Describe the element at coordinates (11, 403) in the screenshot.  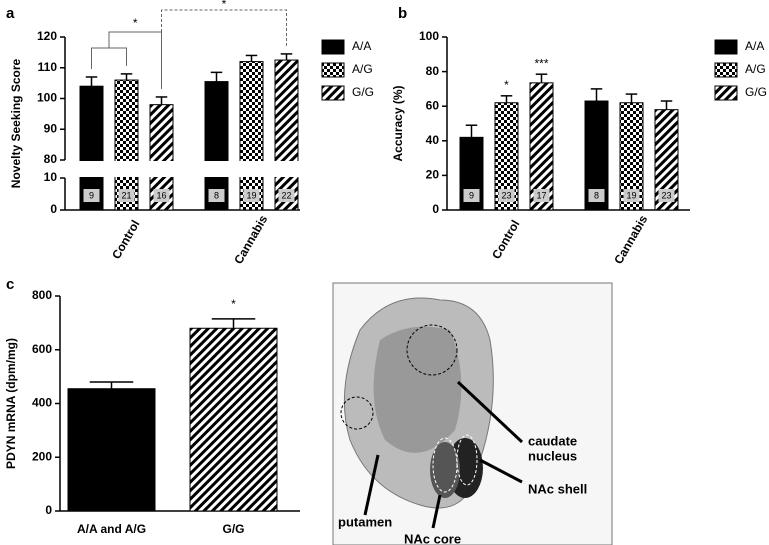
I see `y-axis-label: PDYN mRNA (dpm/mg)` at that location.